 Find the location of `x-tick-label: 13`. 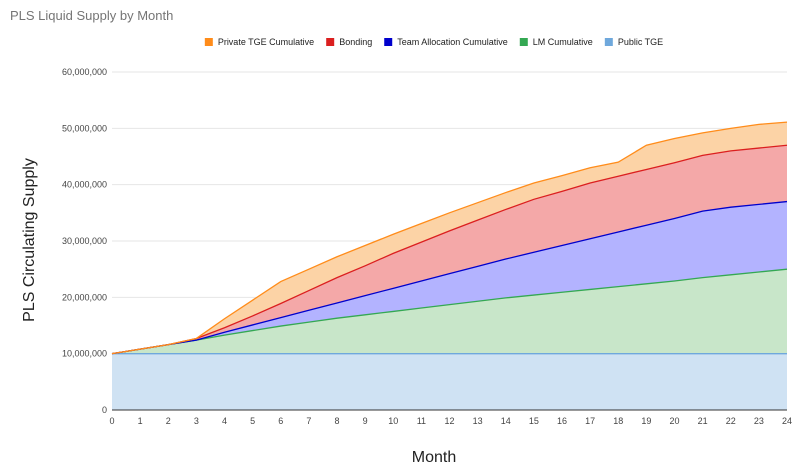

x-tick-label: 13 is located at coordinates (478, 421).